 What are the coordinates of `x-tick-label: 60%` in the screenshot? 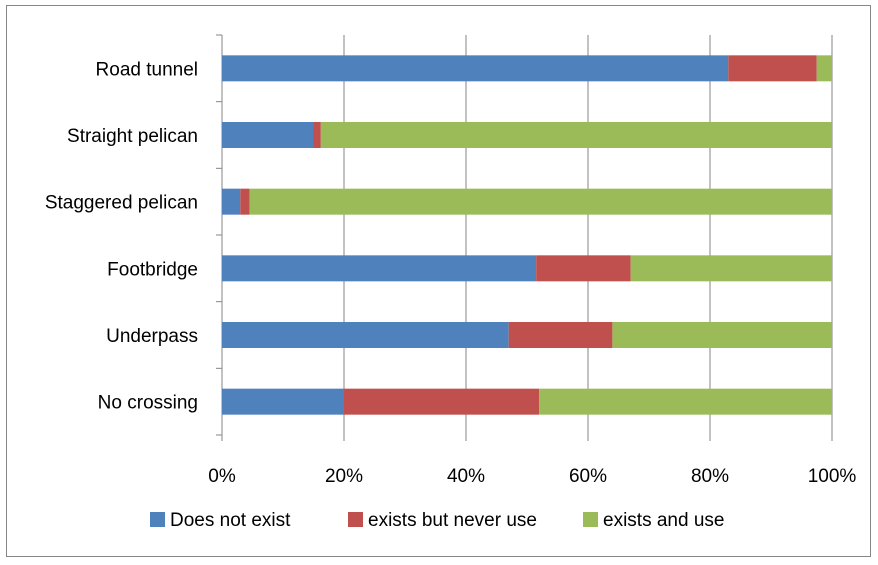 It's located at (588, 476).